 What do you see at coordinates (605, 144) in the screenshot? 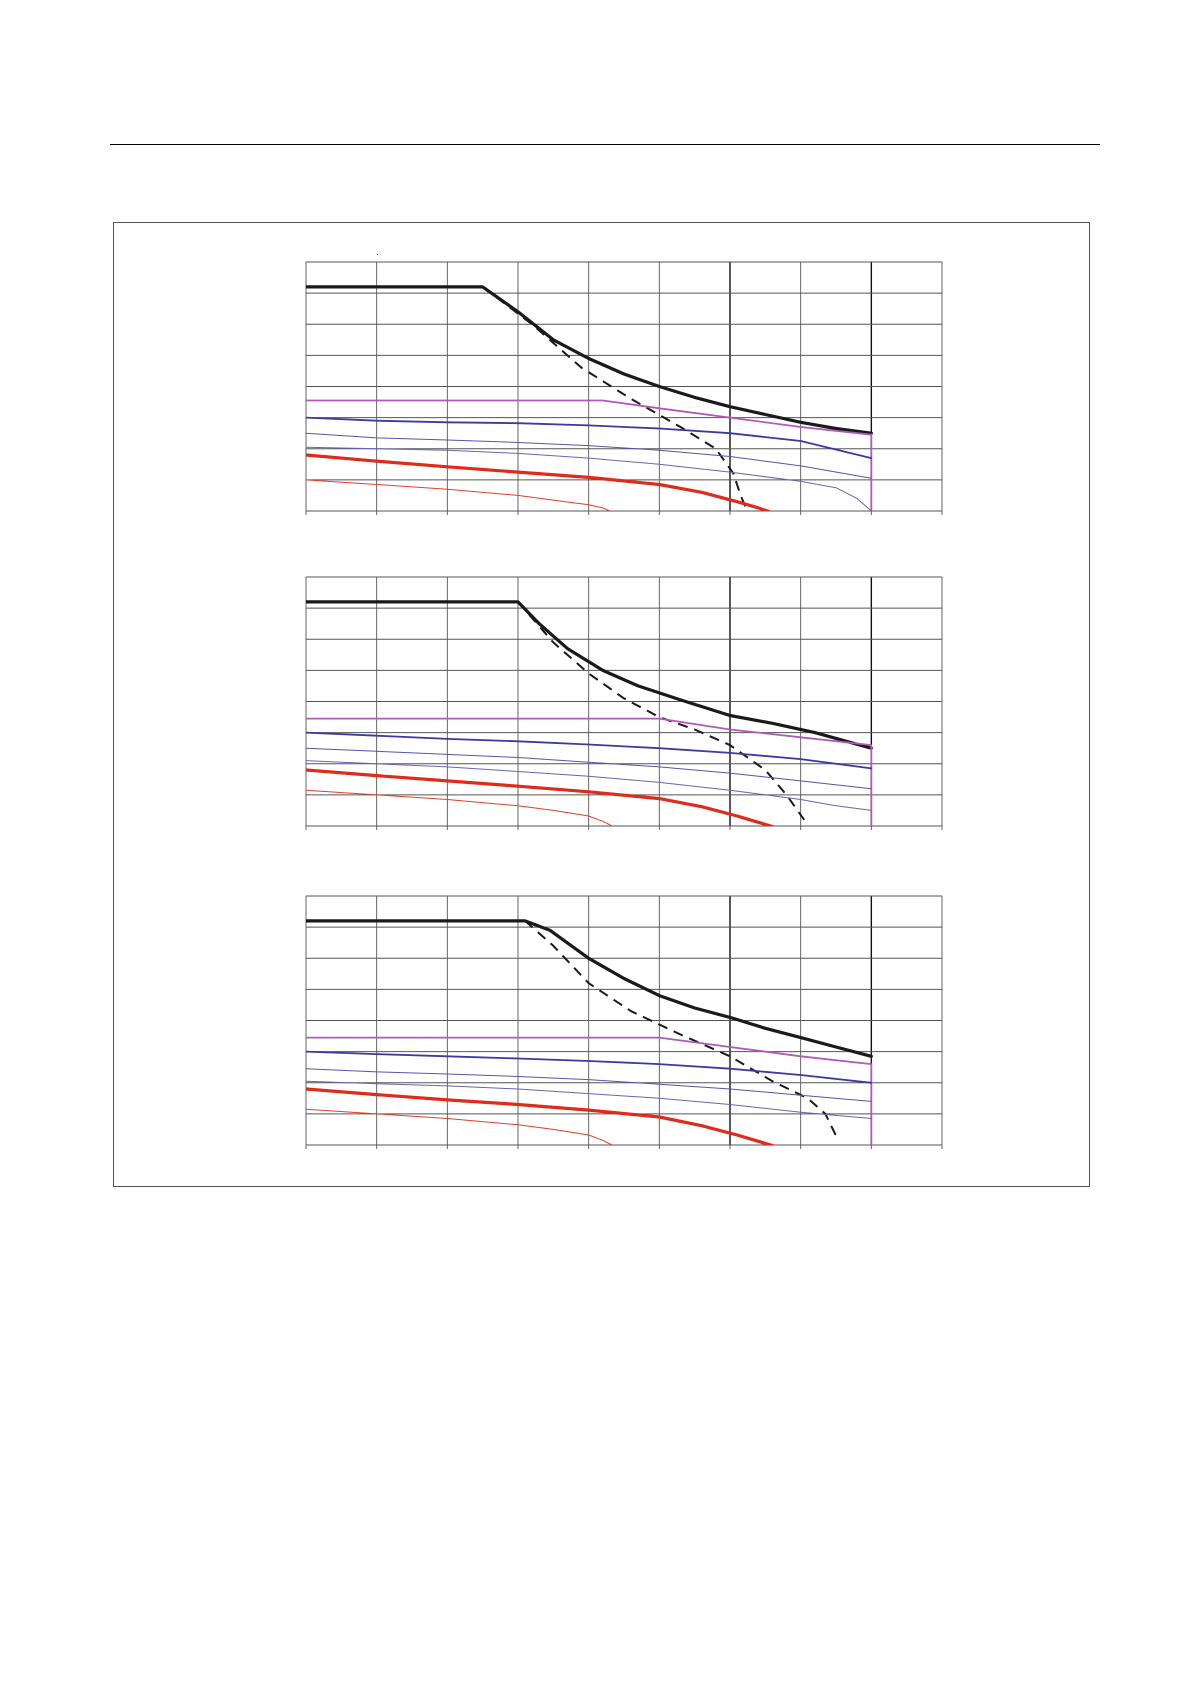
I see `header-rule` at bounding box center [605, 144].